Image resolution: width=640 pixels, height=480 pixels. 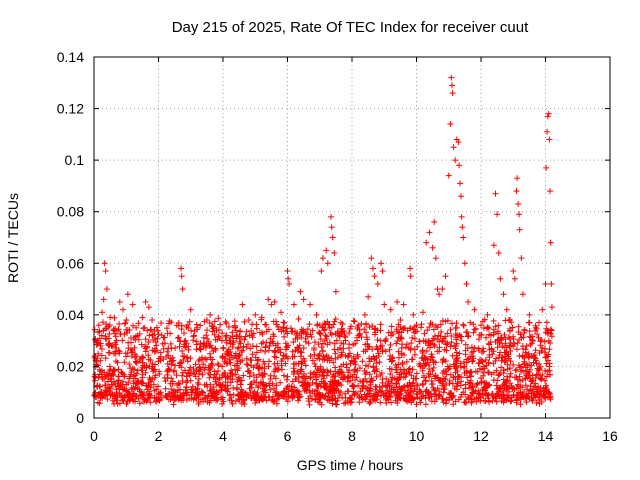 What do you see at coordinates (70, 366) in the screenshot?
I see `y-tick-label: 0.02` at bounding box center [70, 366].